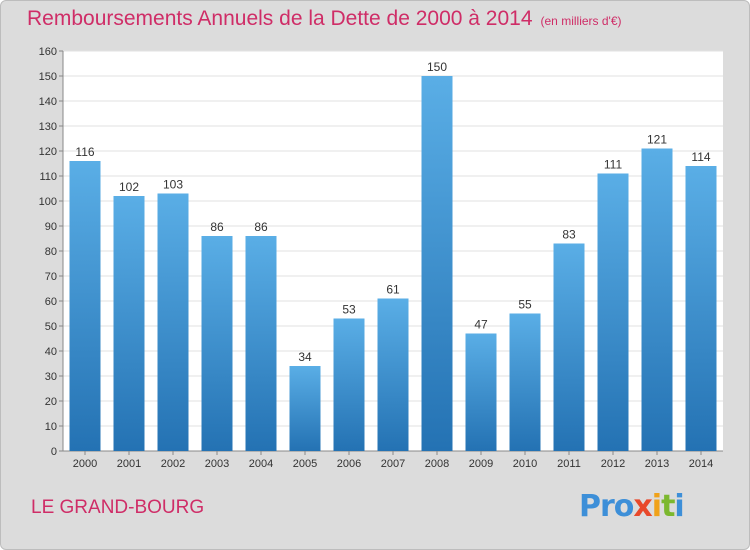 The image size is (750, 550). I want to click on logo-part-4: t, so click(668, 506).